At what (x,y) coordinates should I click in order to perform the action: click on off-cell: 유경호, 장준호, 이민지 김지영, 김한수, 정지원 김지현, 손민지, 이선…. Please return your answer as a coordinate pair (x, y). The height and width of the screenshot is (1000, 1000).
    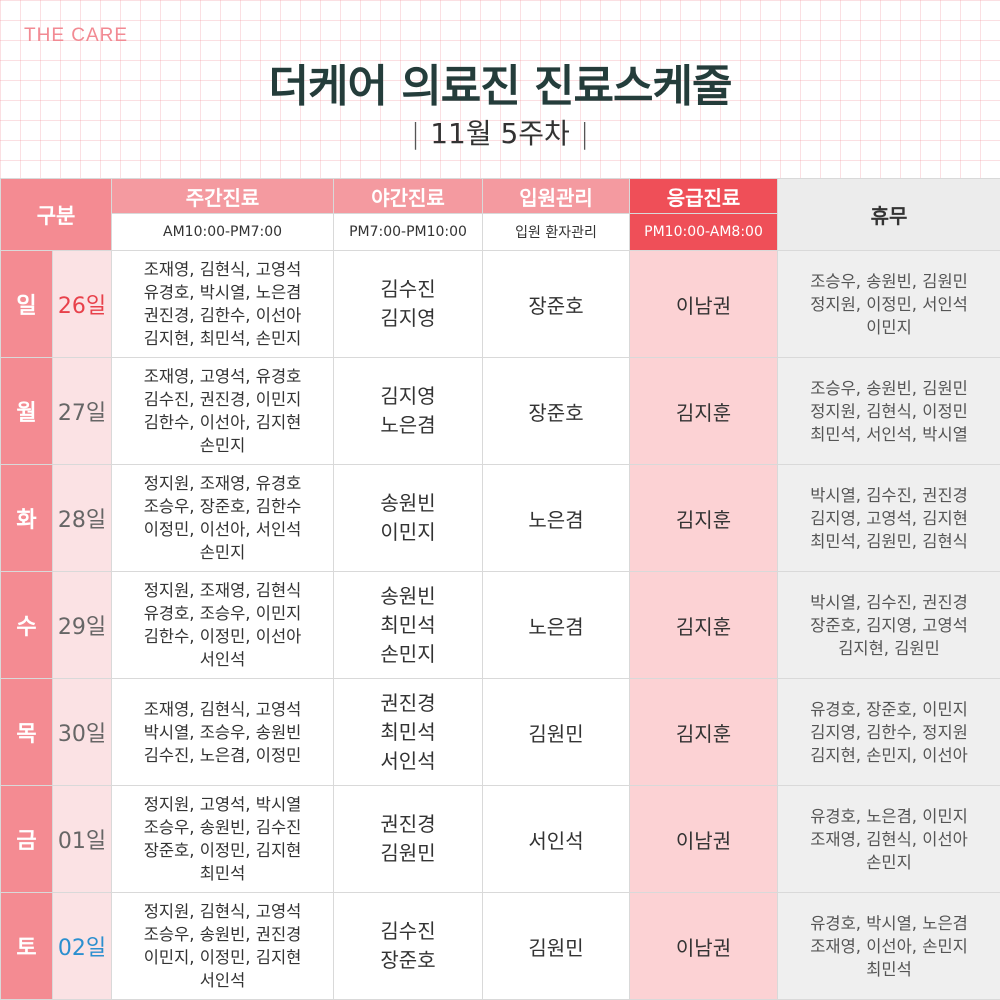
    Looking at the image, I should click on (888, 732).